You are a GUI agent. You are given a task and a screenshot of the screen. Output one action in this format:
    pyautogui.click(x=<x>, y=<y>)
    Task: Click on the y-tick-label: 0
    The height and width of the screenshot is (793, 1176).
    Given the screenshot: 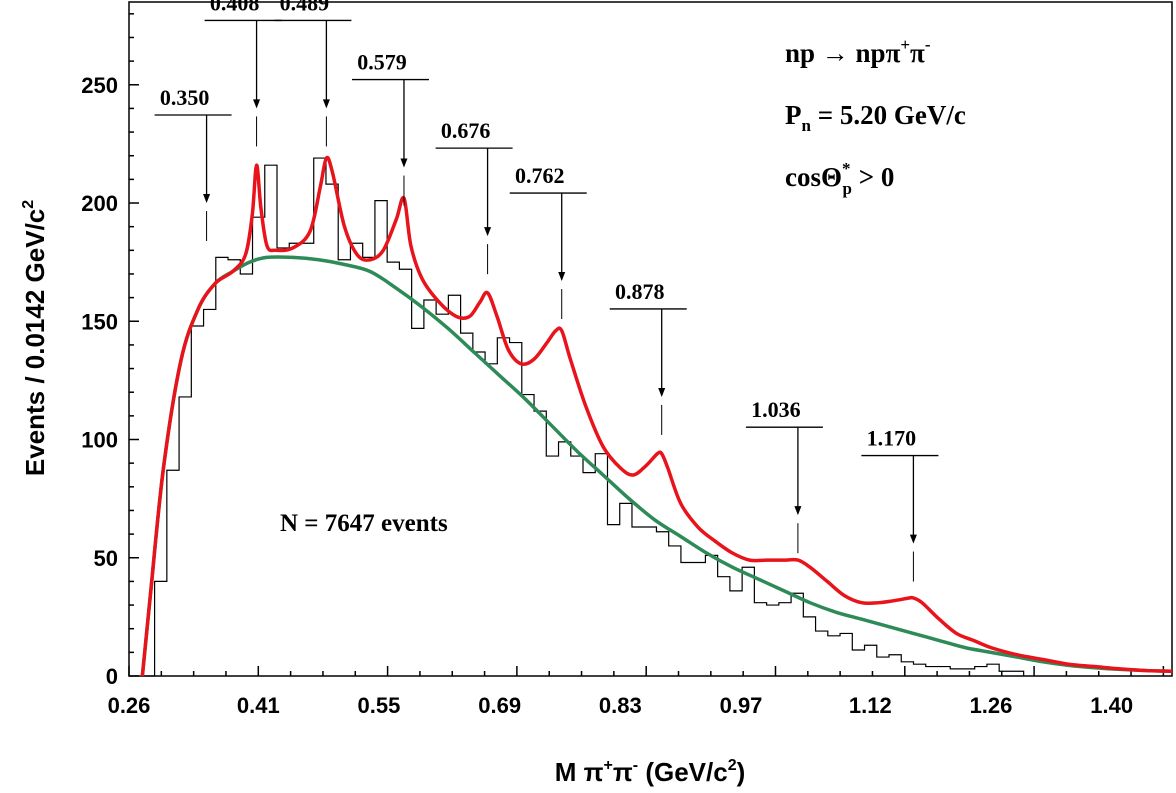 What is the action you would take?
    pyautogui.click(x=112, y=676)
    